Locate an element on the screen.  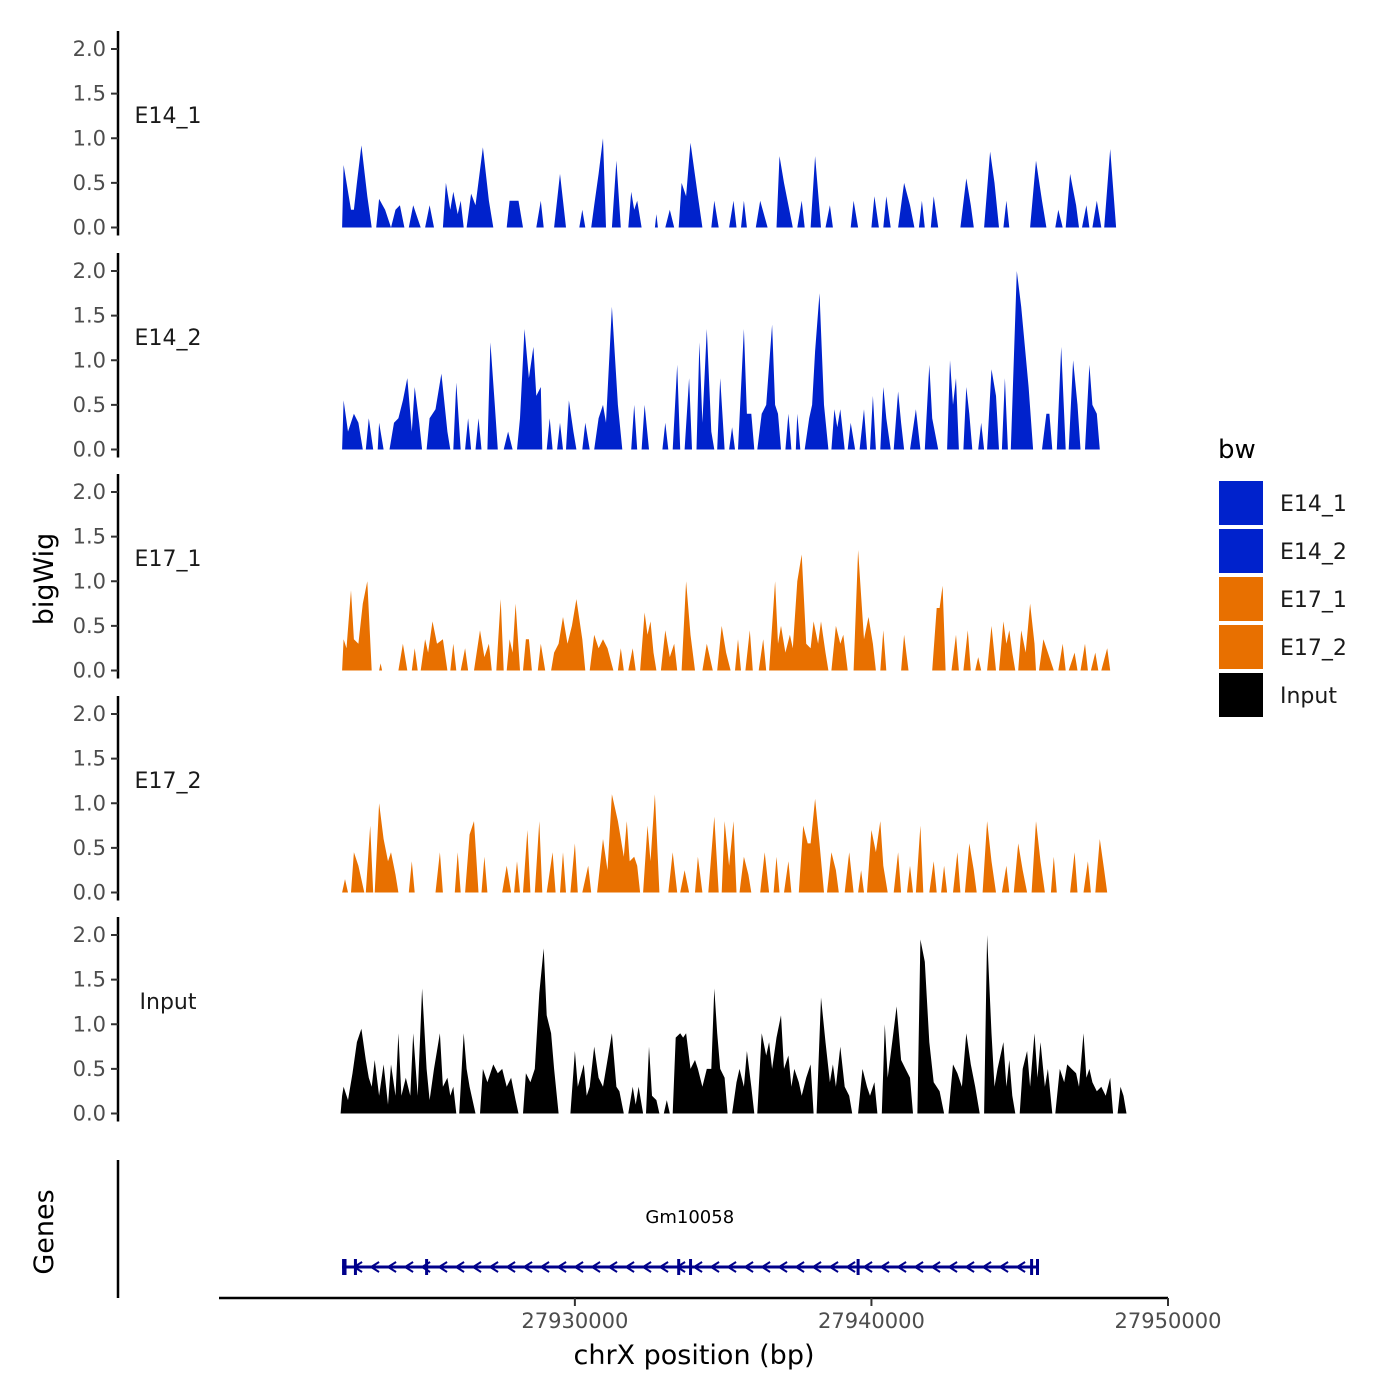
gene-track: Gm10058 is located at coordinates (578, 1229).